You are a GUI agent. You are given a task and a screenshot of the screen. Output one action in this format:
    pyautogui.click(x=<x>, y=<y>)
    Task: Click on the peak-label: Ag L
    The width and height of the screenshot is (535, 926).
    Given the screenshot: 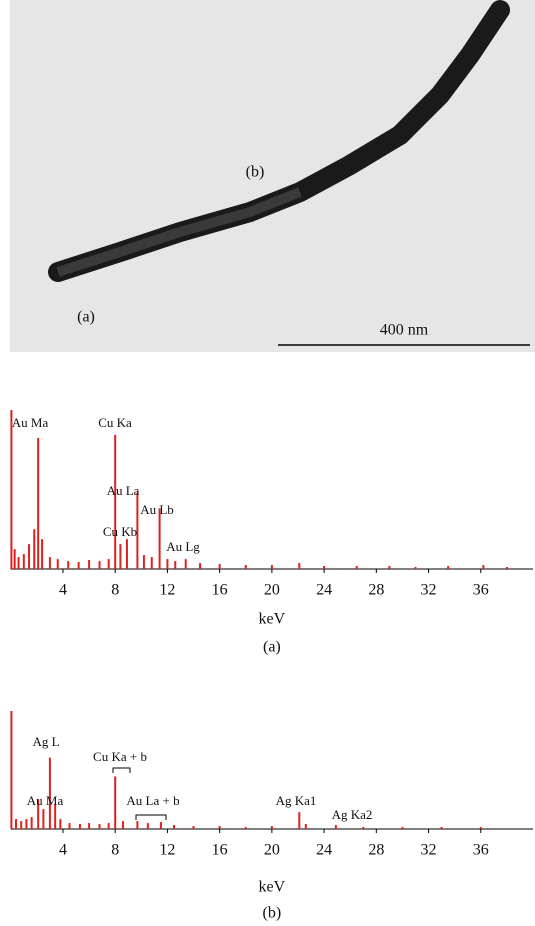 What is the action you would take?
    pyautogui.click(x=45, y=741)
    